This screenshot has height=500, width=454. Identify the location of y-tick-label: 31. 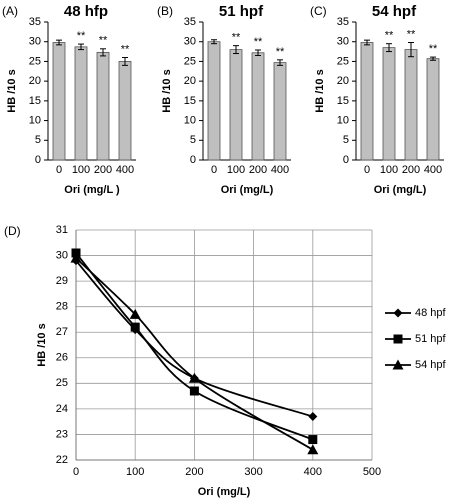
(62, 230).